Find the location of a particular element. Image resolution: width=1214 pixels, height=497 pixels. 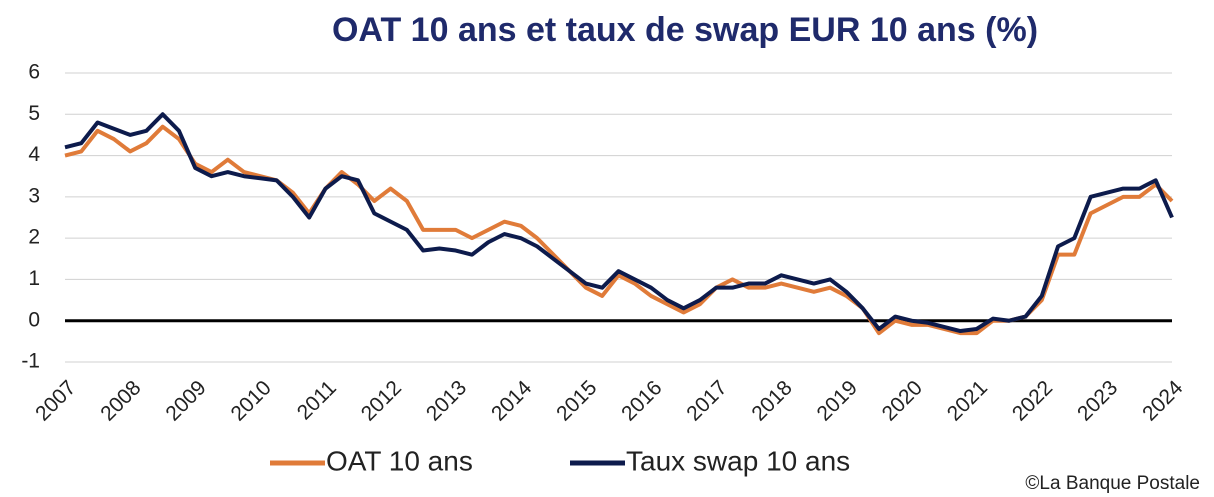

x-tick-label: 2010 is located at coordinates (251, 400).